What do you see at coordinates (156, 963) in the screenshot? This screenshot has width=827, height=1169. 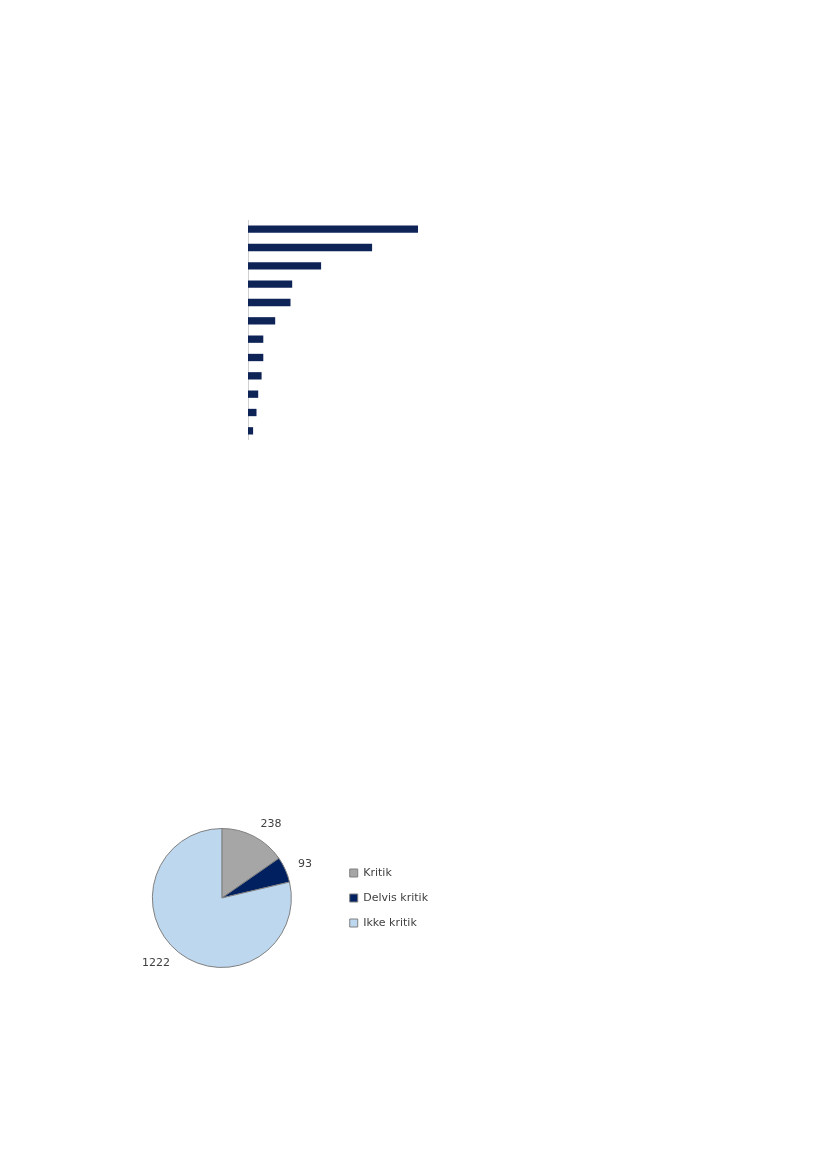 I see `data-label: 1222` at bounding box center [156, 963].